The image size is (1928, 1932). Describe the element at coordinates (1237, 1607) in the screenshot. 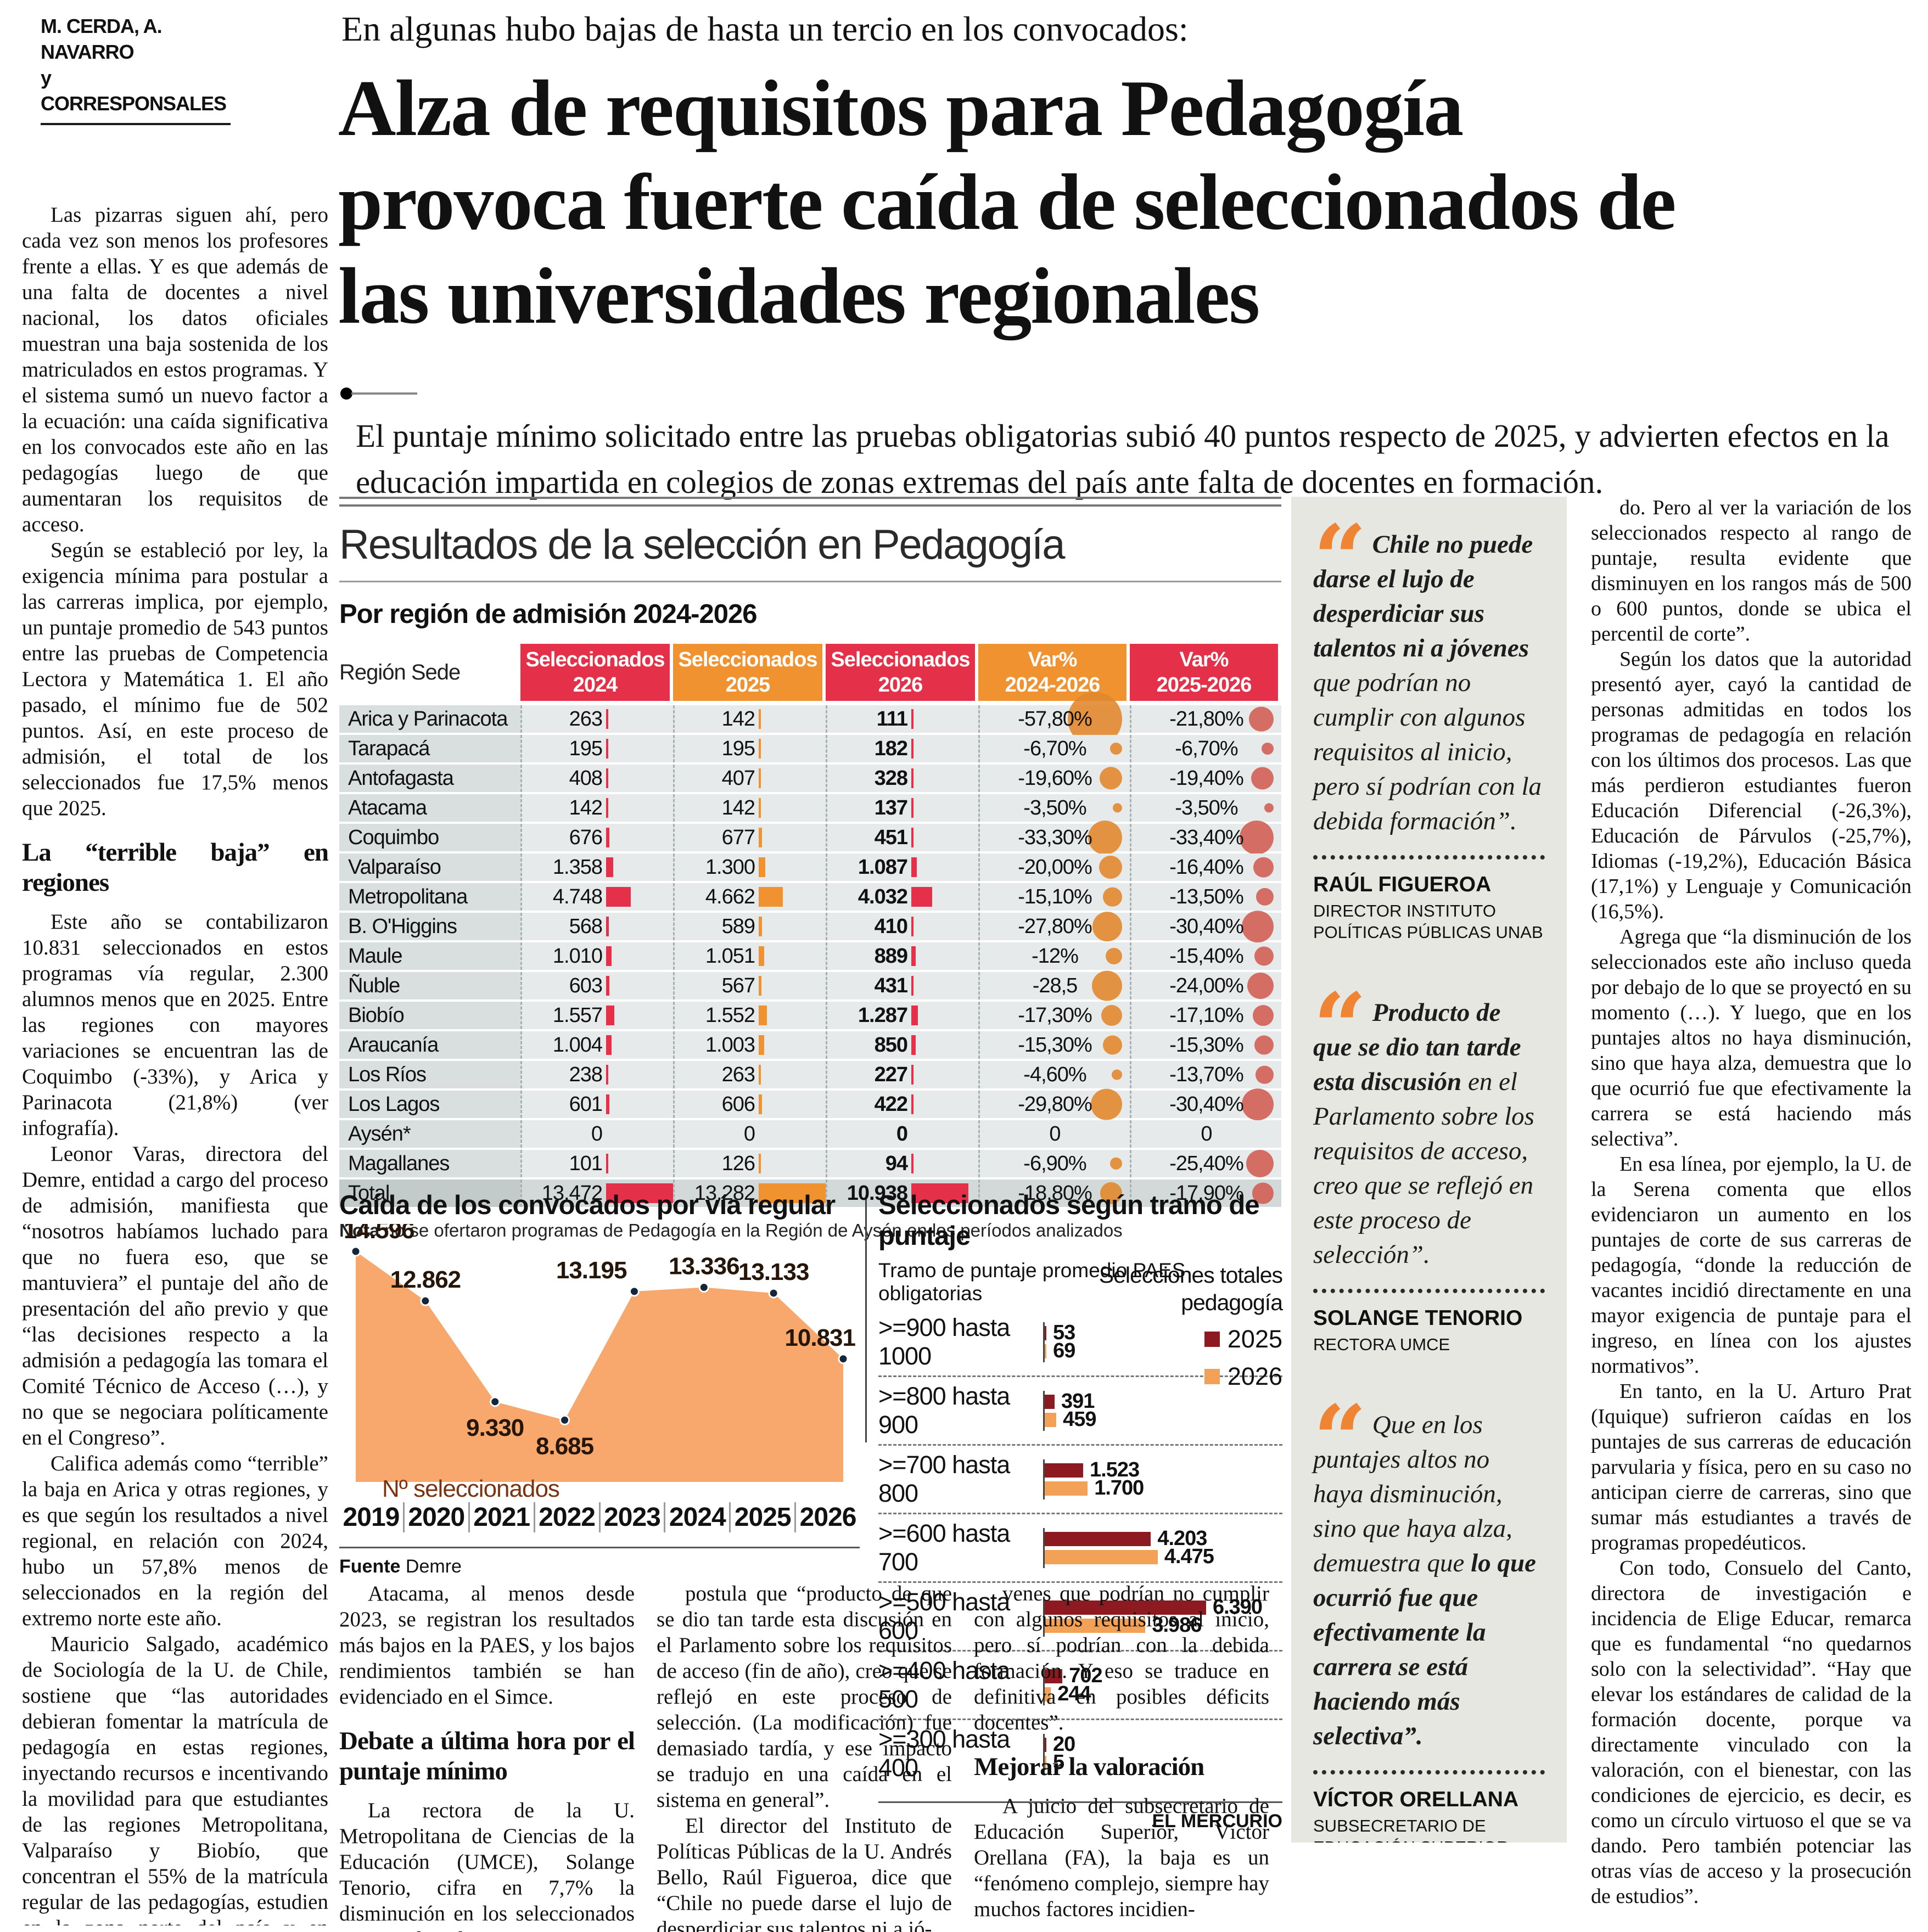

I see `bar-value-label: 6.390` at that location.